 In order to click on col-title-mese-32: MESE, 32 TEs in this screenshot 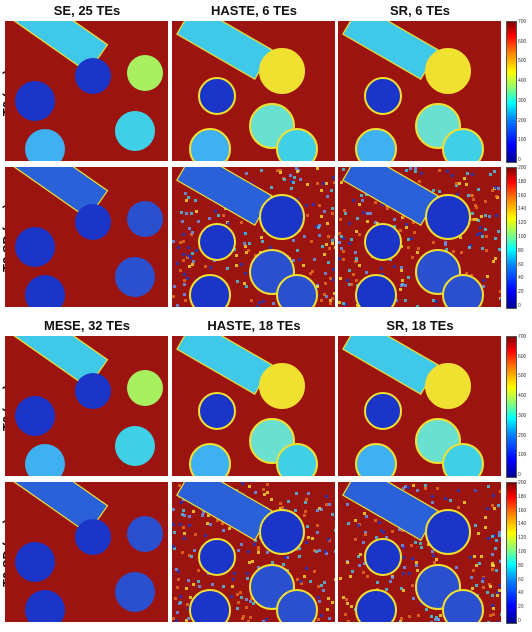, I will do `click(87, 325)`.